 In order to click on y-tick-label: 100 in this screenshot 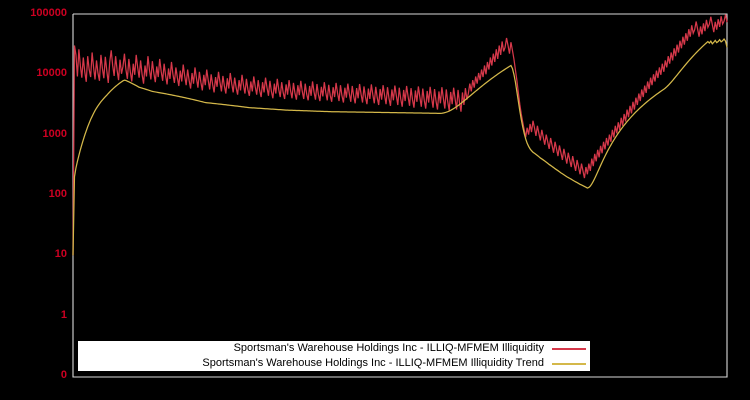, I will do `click(57, 193)`.